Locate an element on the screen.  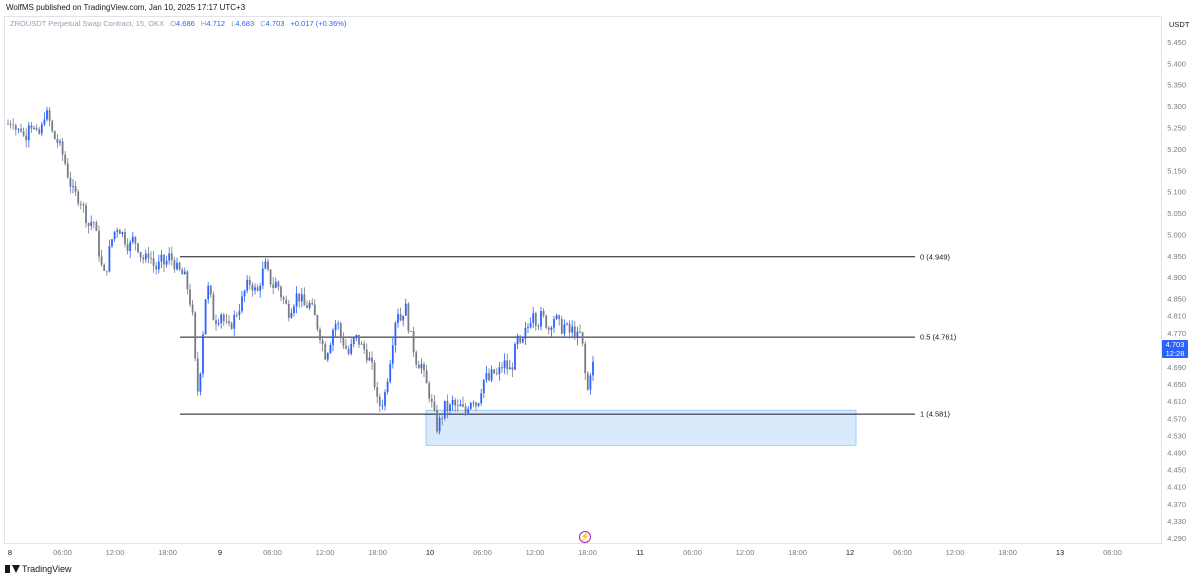
flash-icon: ⚡ is located at coordinates (585, 537).